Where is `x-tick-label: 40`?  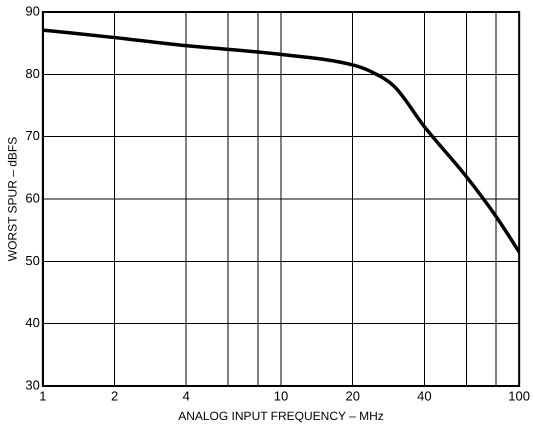
x-tick-label: 40 is located at coordinates (424, 396).